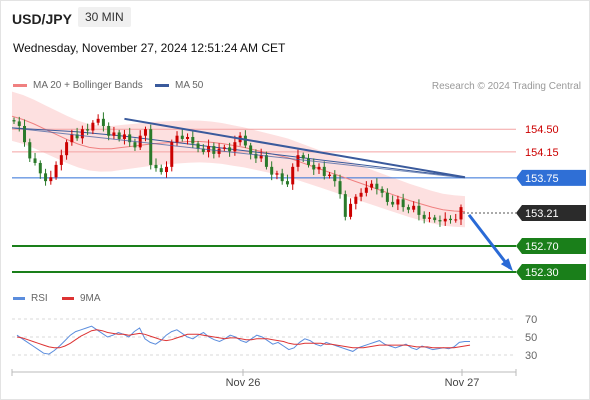 The width and height of the screenshot is (590, 400). I want to click on rsi-tick-50: 50, so click(531, 338).